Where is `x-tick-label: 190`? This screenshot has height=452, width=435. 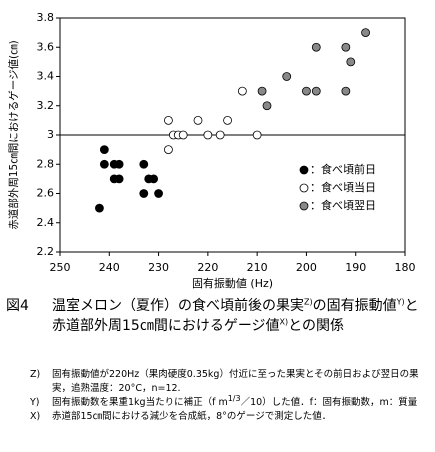
x-tick-label: 190 is located at coordinates (355, 267).